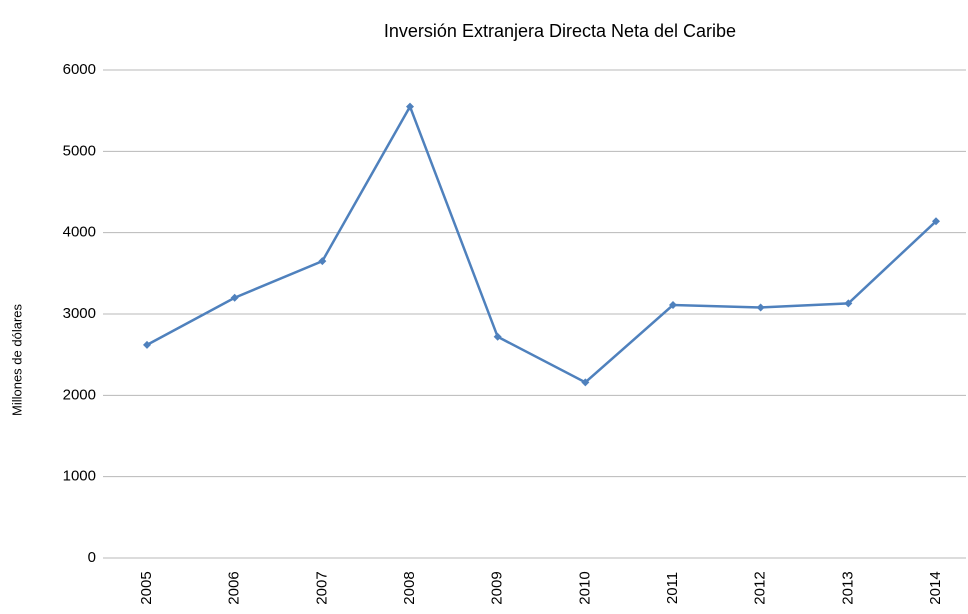 The width and height of the screenshot is (968, 614). I want to click on x-tick-label: 2005, so click(146, 587).